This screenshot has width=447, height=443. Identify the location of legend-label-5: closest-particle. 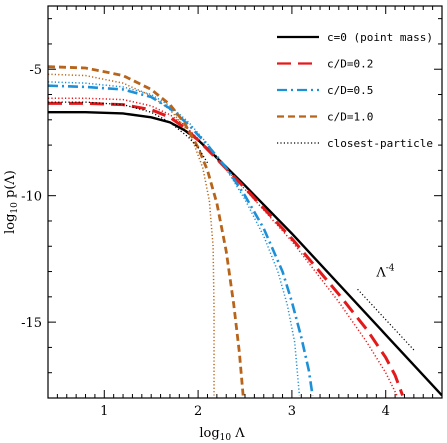
(380, 143).